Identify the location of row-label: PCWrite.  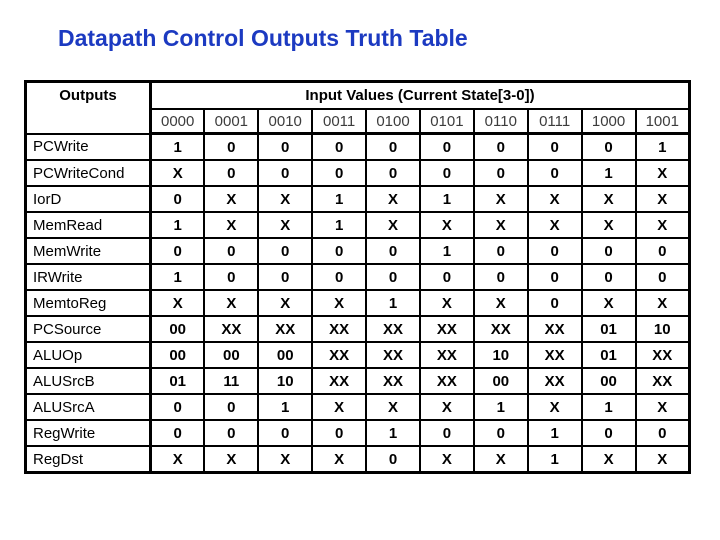
(88, 146).